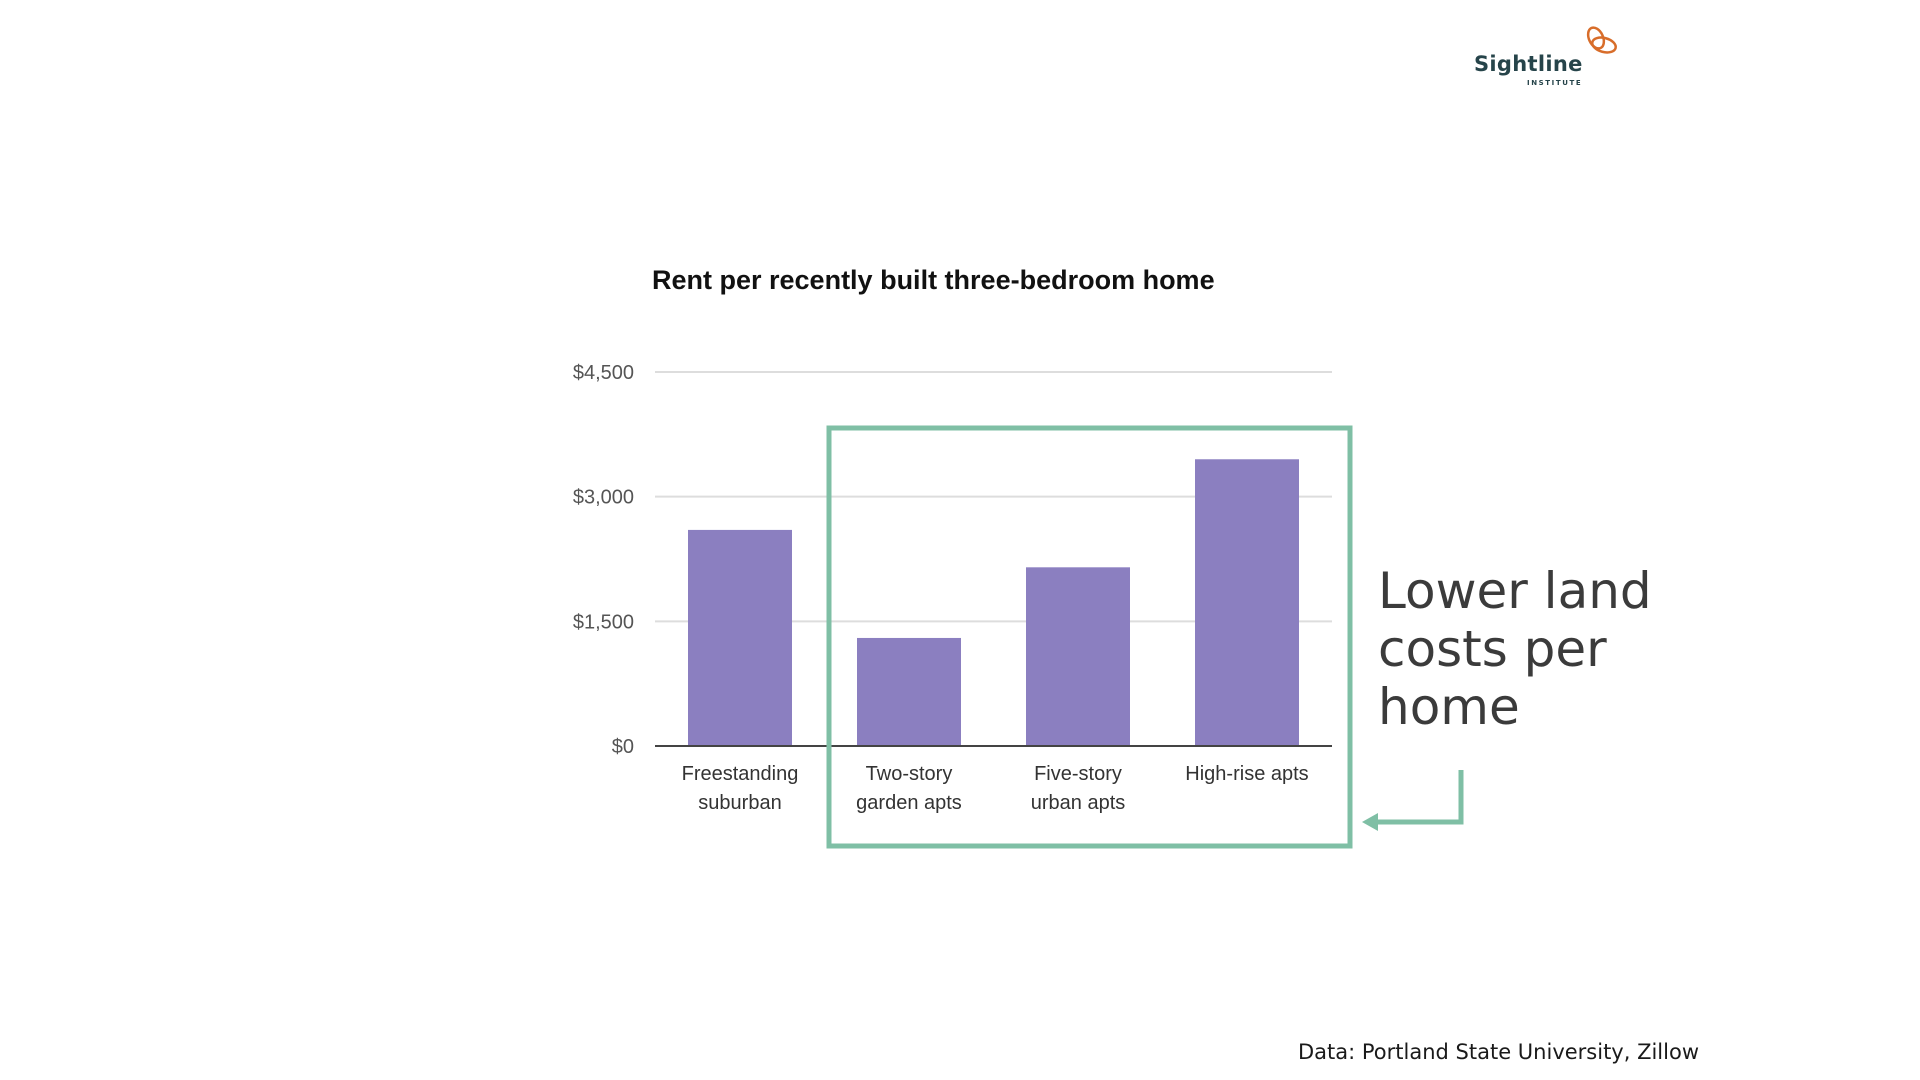 This screenshot has height=1080, width=1920. Describe the element at coordinates (909, 788) in the screenshot. I see `x-tick-label: Two-story garden apts` at that location.